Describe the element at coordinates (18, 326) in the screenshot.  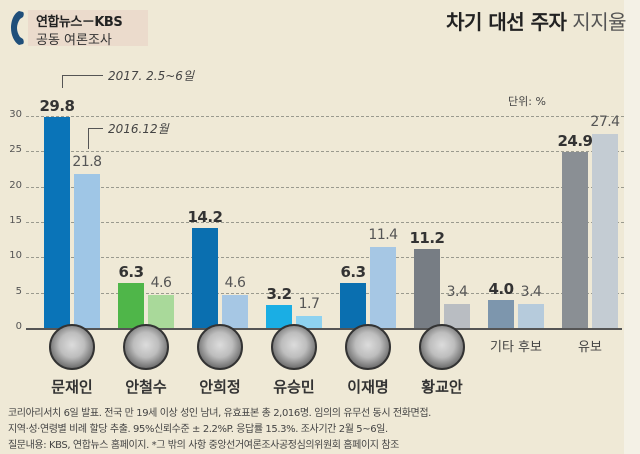
I see `y-tick-label: 0` at that location.